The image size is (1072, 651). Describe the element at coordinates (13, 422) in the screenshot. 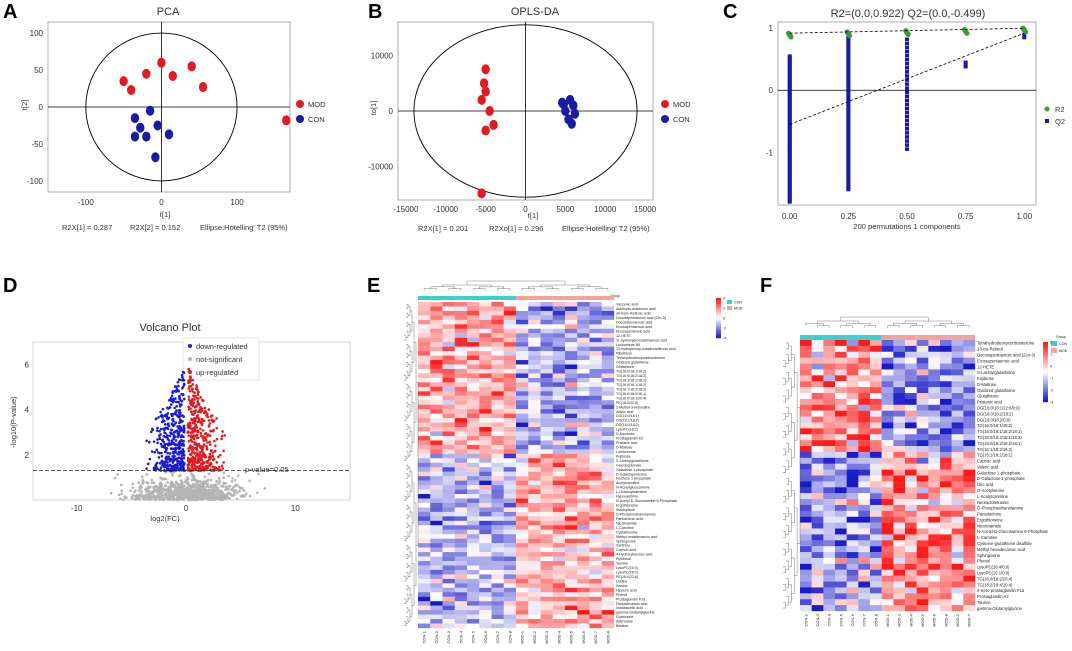

I see `volcano-y-label: -log10(P-value)` at that location.